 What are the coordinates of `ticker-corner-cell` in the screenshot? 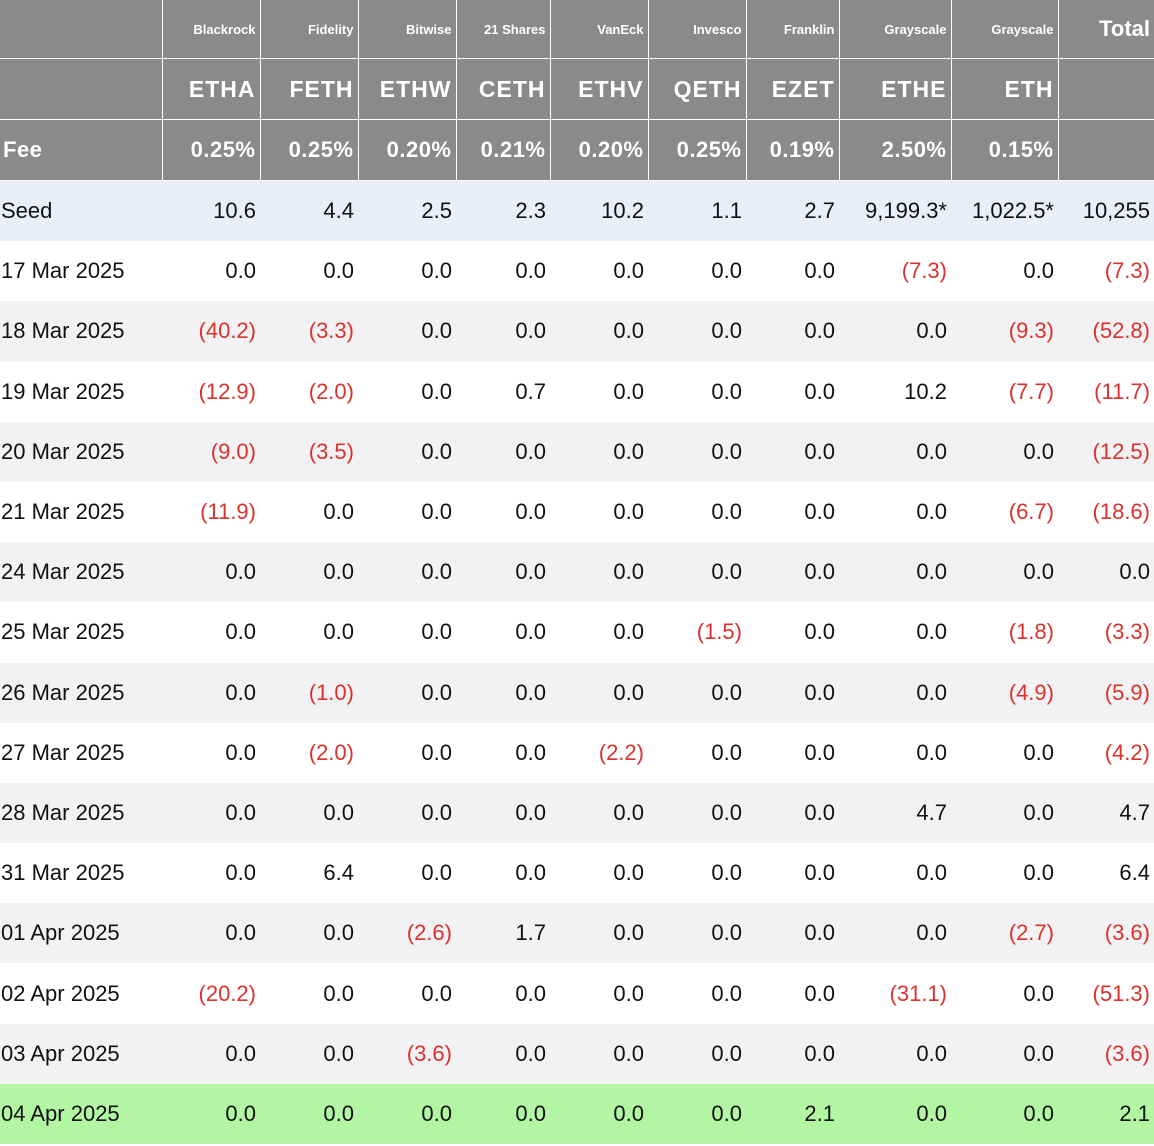 It's located at (81, 89).